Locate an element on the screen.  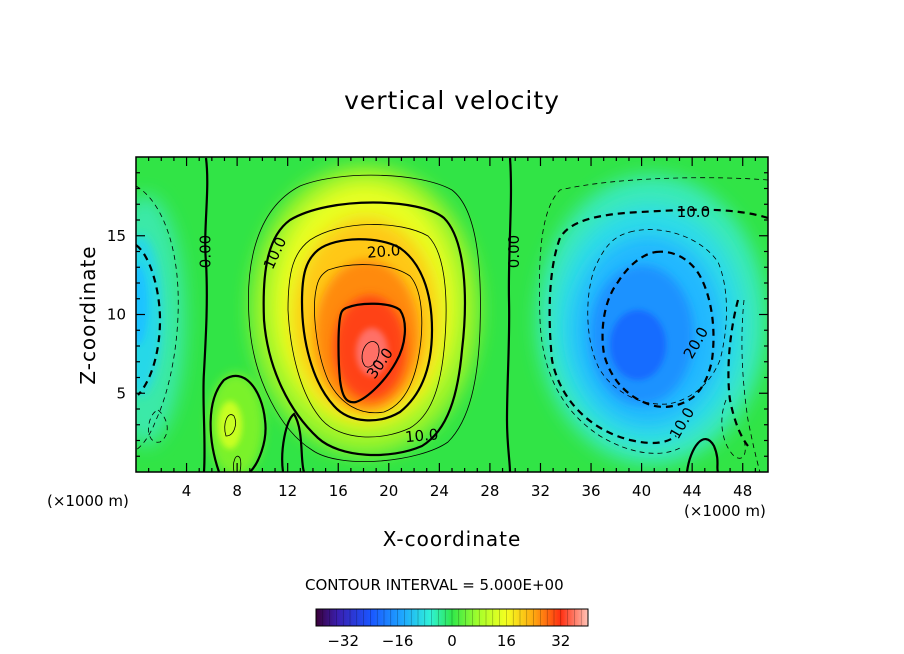
y-tick-label: 15 is located at coordinates (116, 236).